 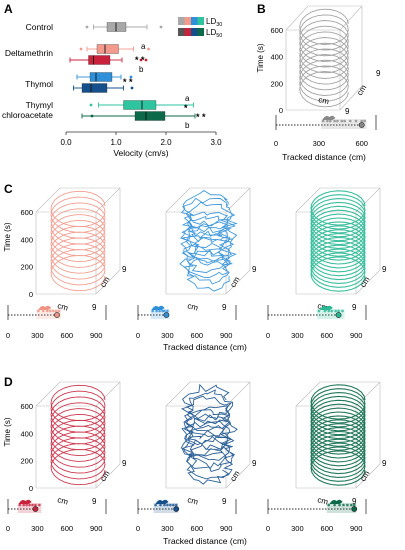 What do you see at coordinates (26, 239) in the screenshot?
I see `z-tick-label: 400` at bounding box center [26, 239].